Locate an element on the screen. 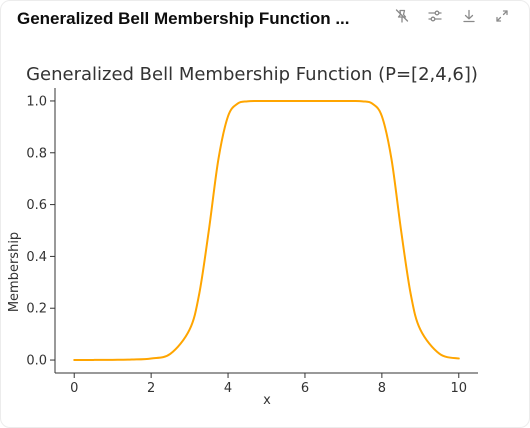 Image resolution: width=530 pixels, height=428 pixels. y-tick-label: 0.6 is located at coordinates (36, 205).